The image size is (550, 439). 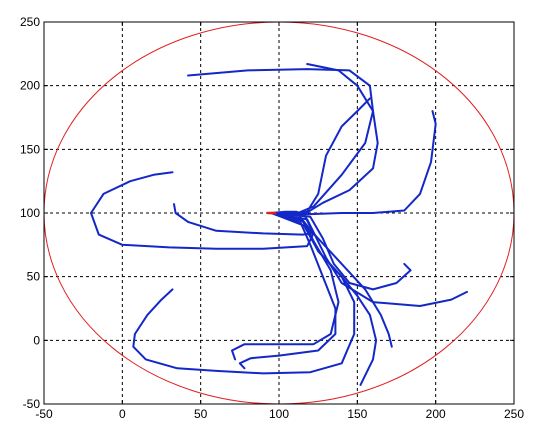 I want to click on y-tick-label: 100, so click(x=30, y=213).